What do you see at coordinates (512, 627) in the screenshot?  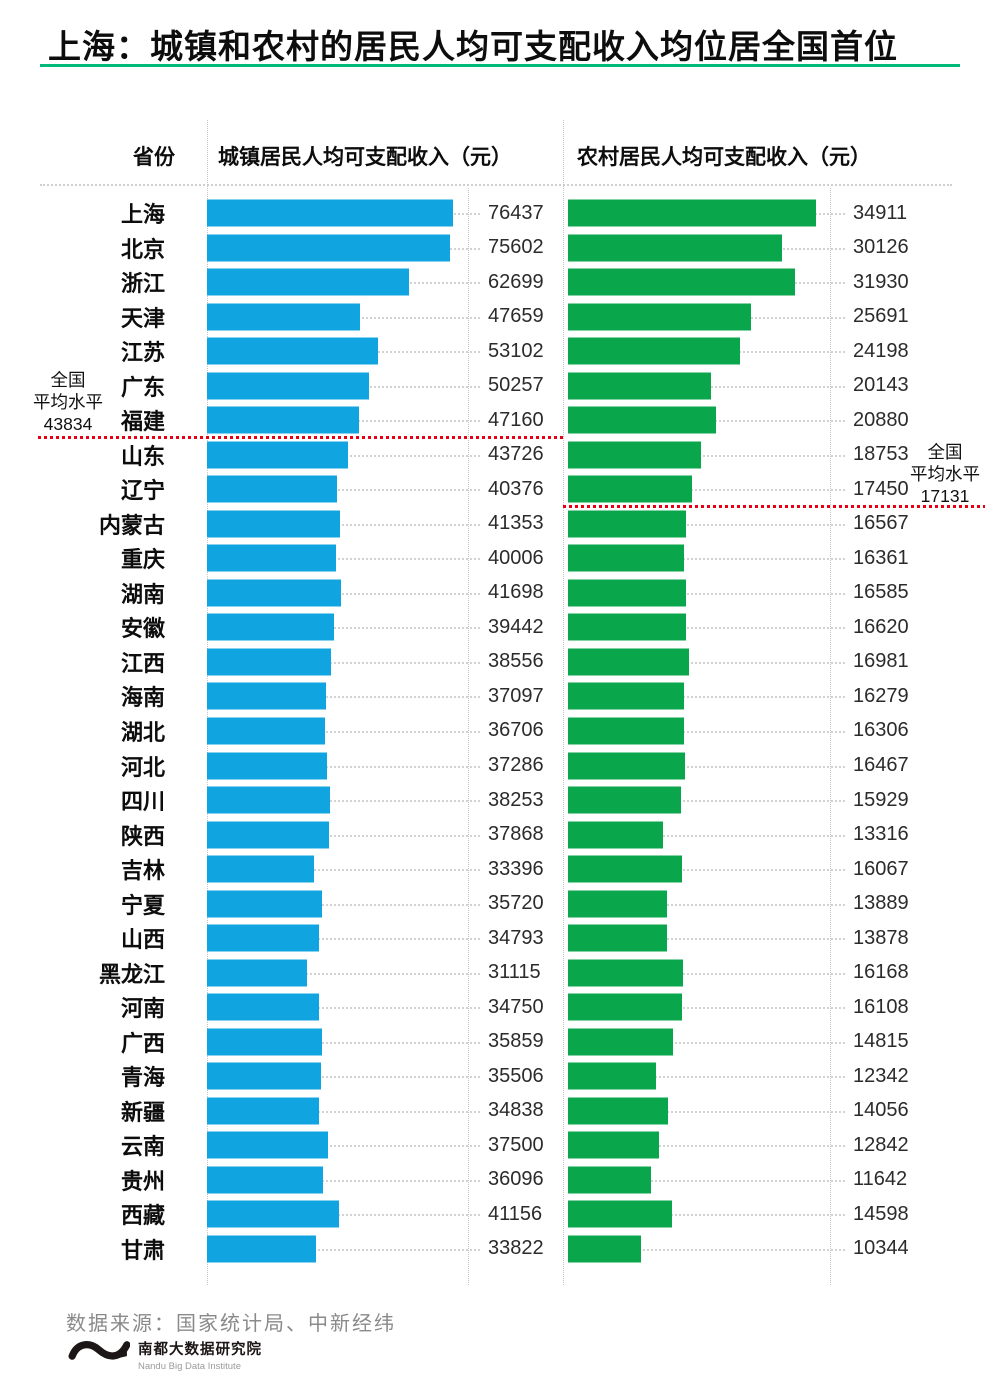 I see `table-row: 安徽 39442 16620` at bounding box center [512, 627].